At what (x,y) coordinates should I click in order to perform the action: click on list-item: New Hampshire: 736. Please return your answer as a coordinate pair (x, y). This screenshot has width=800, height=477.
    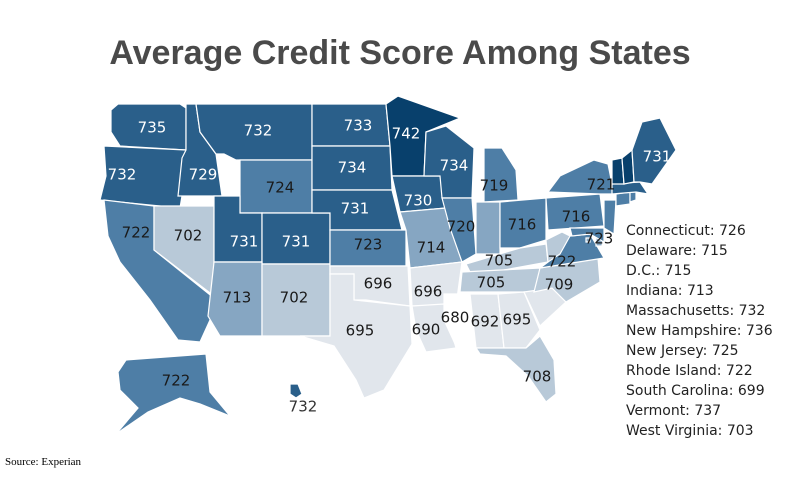
    Looking at the image, I should click on (699, 331).